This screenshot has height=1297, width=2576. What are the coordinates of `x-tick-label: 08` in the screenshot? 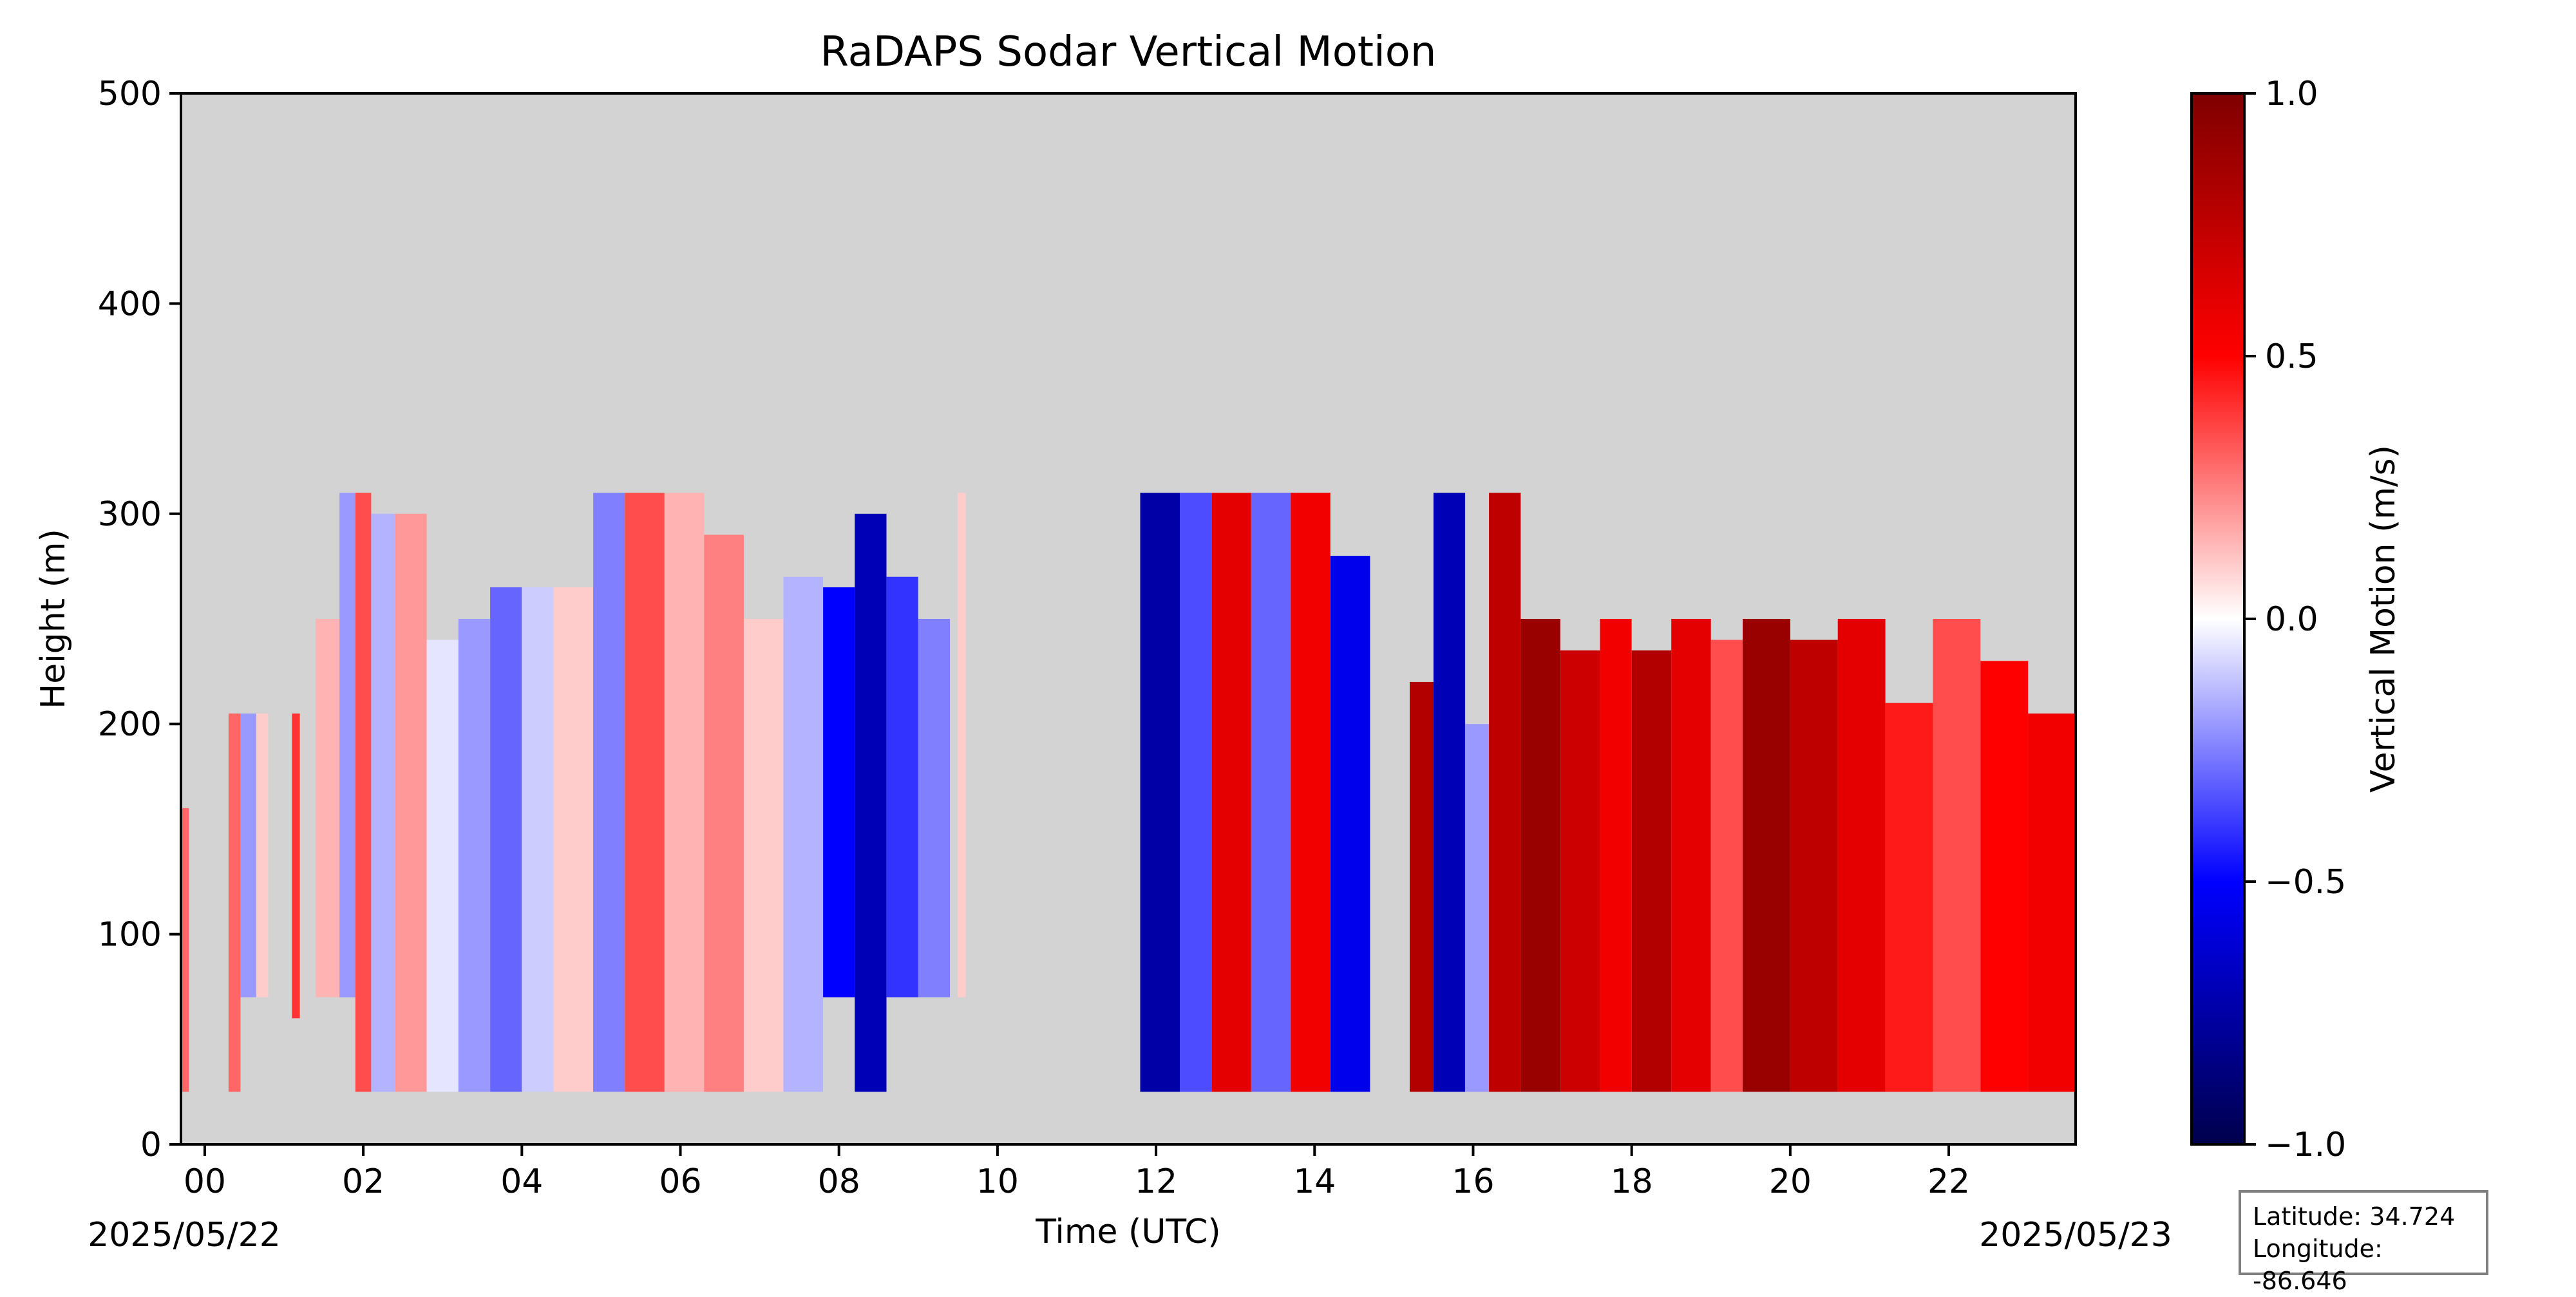 It's located at (839, 1181).